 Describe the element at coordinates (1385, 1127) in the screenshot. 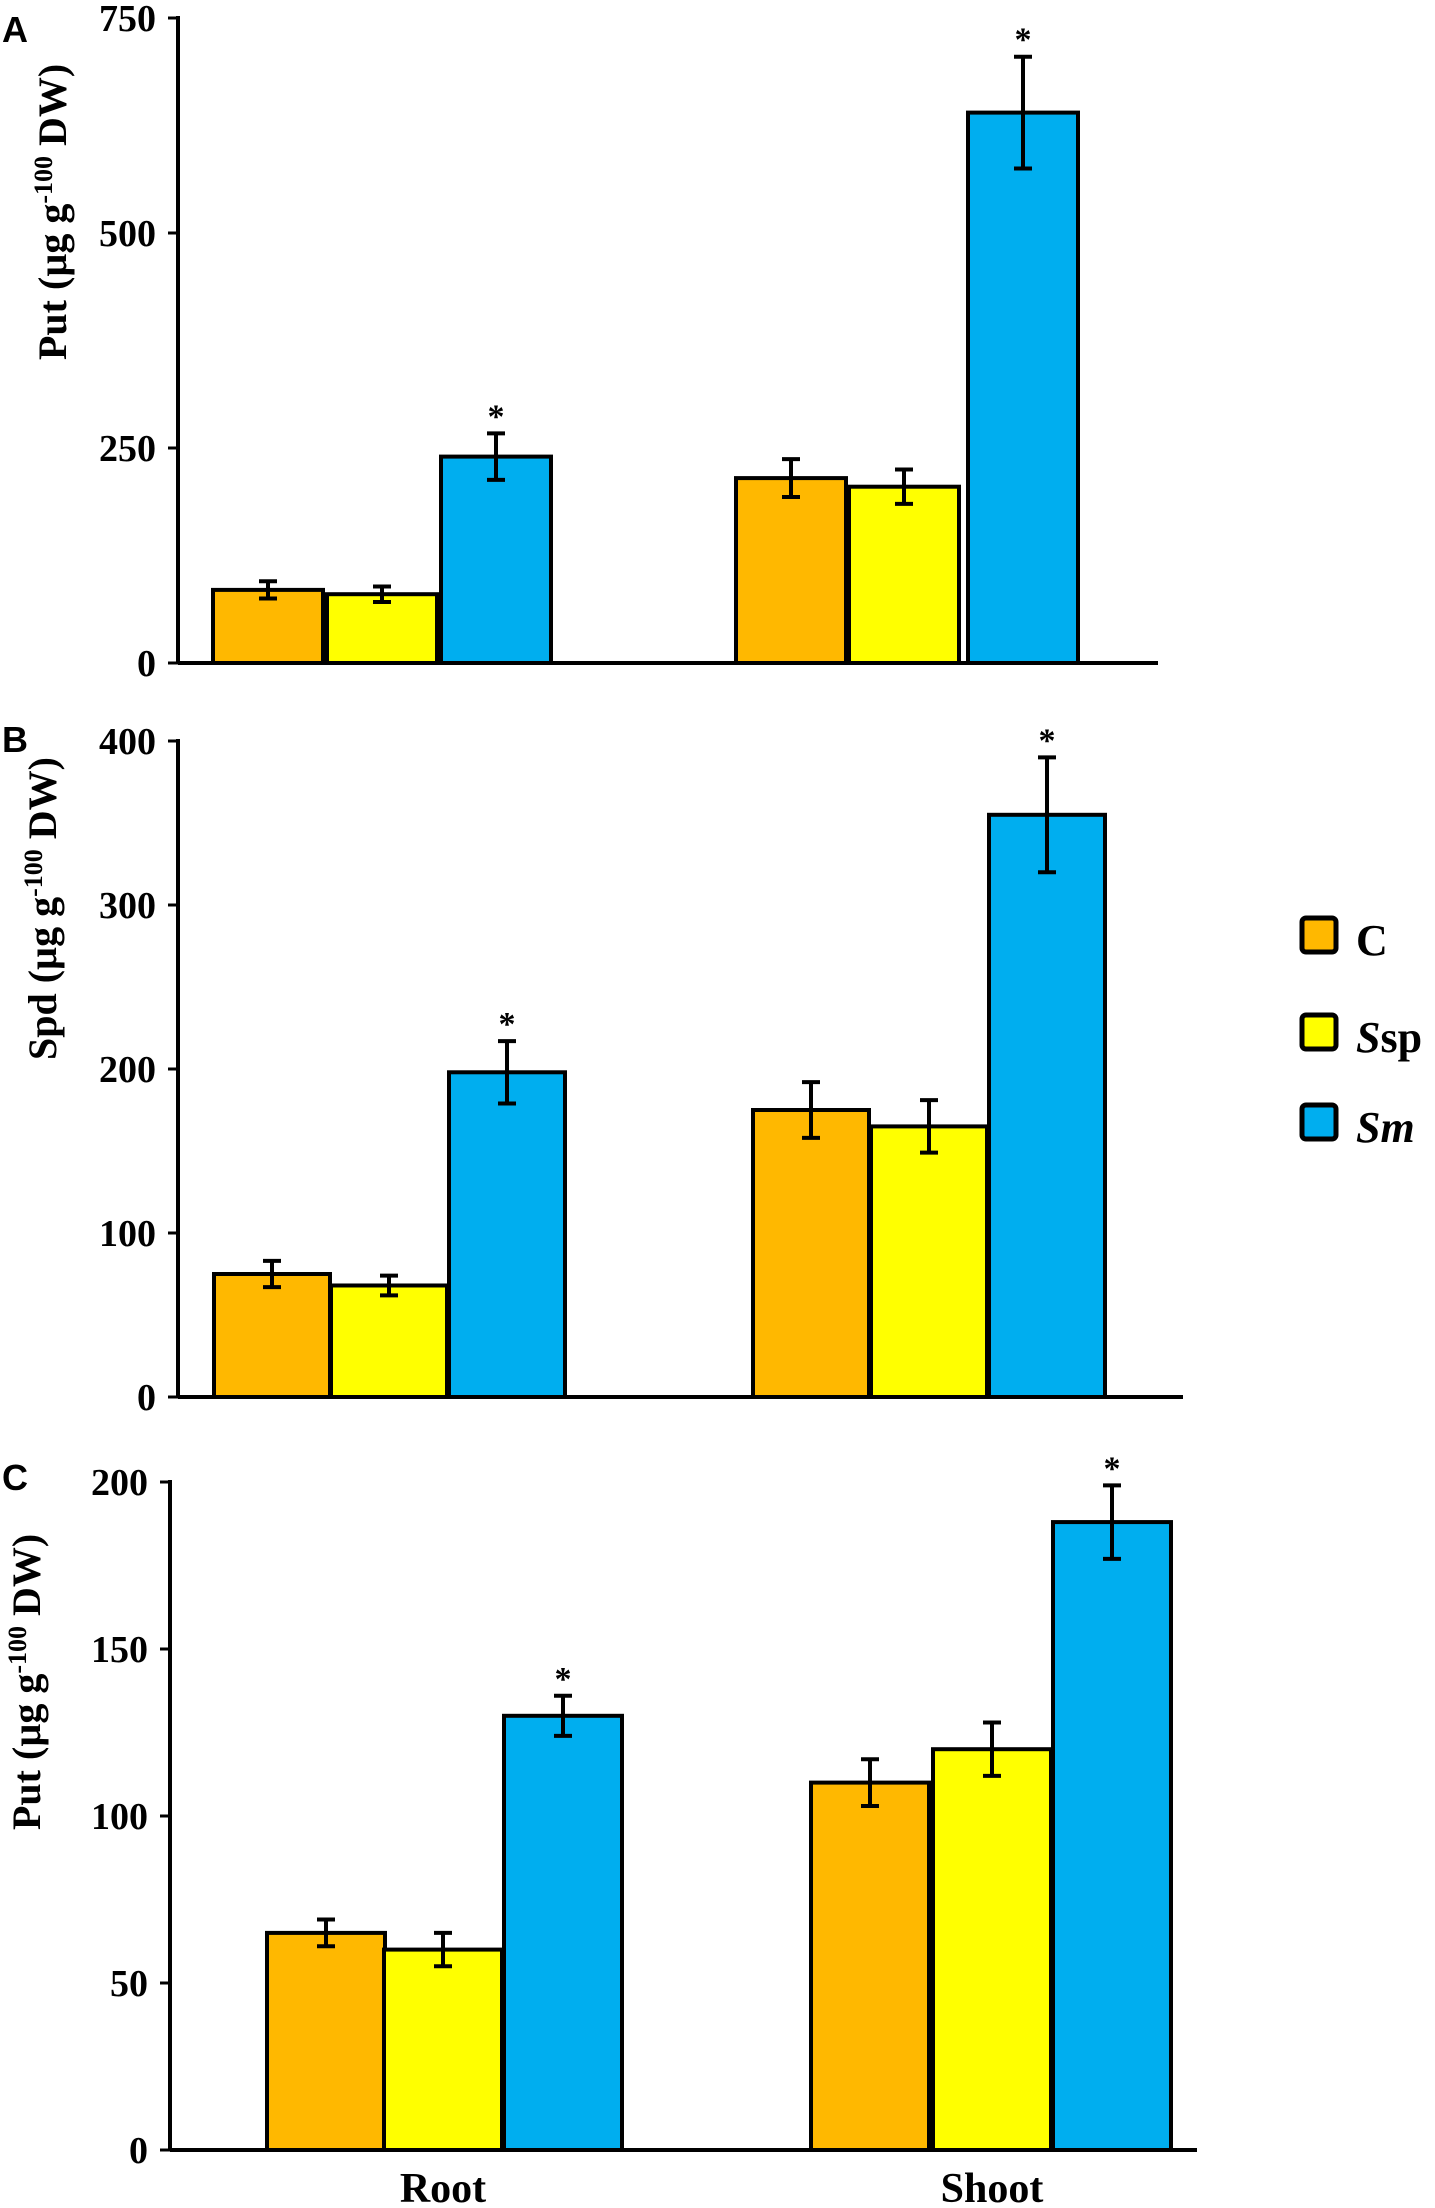

I see `legend-label: Sm` at that location.